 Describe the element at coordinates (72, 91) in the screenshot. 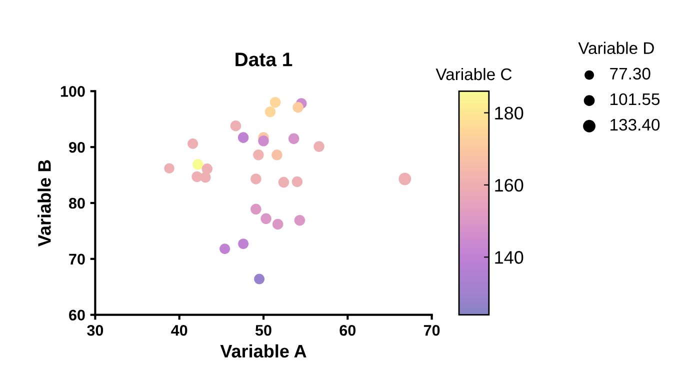

I see `y-tick-label: 100` at that location.